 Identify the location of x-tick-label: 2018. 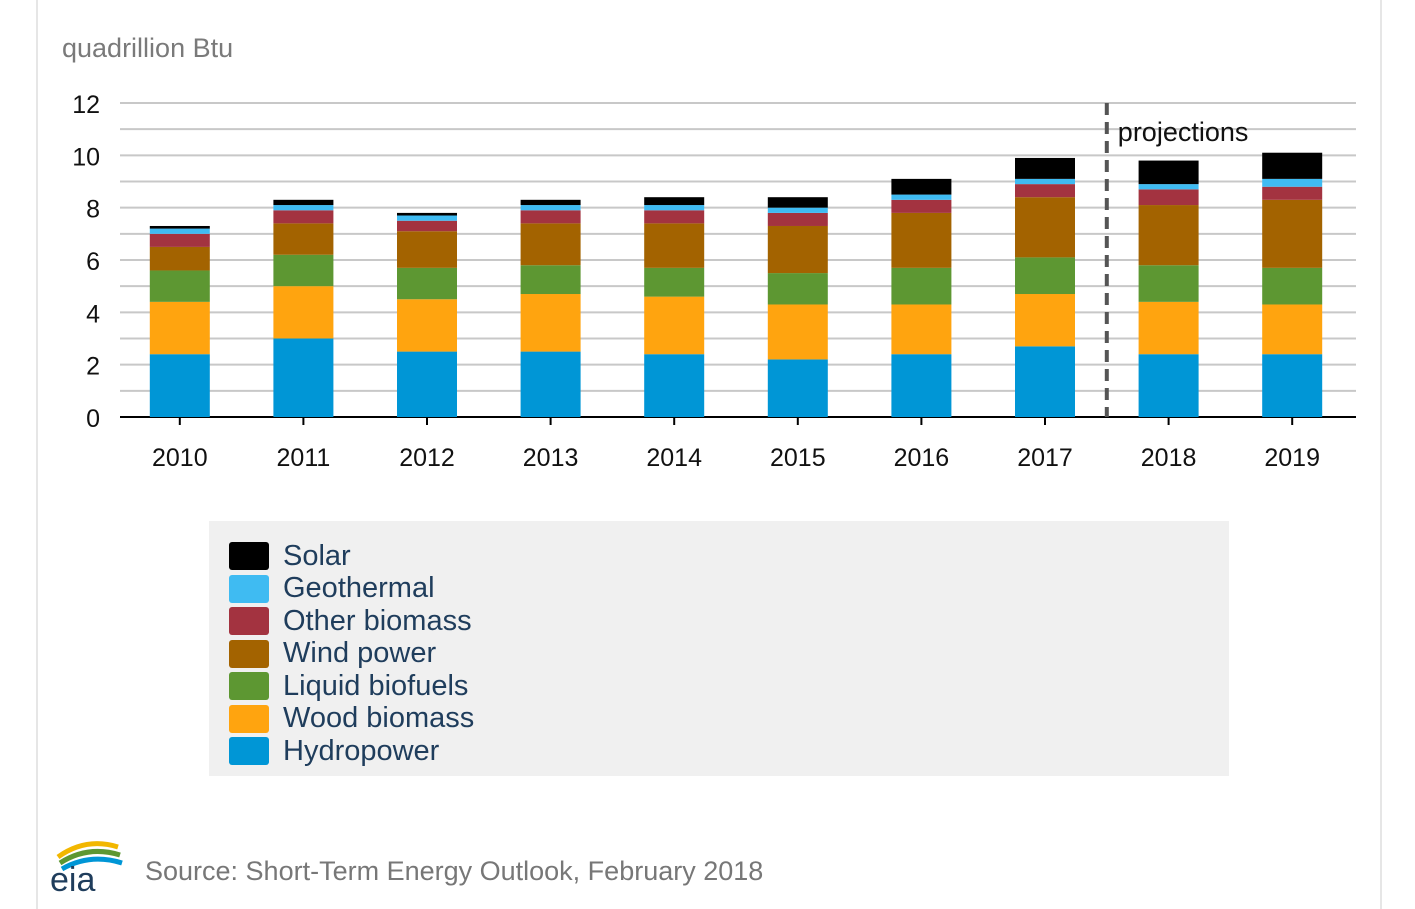
(1169, 458).